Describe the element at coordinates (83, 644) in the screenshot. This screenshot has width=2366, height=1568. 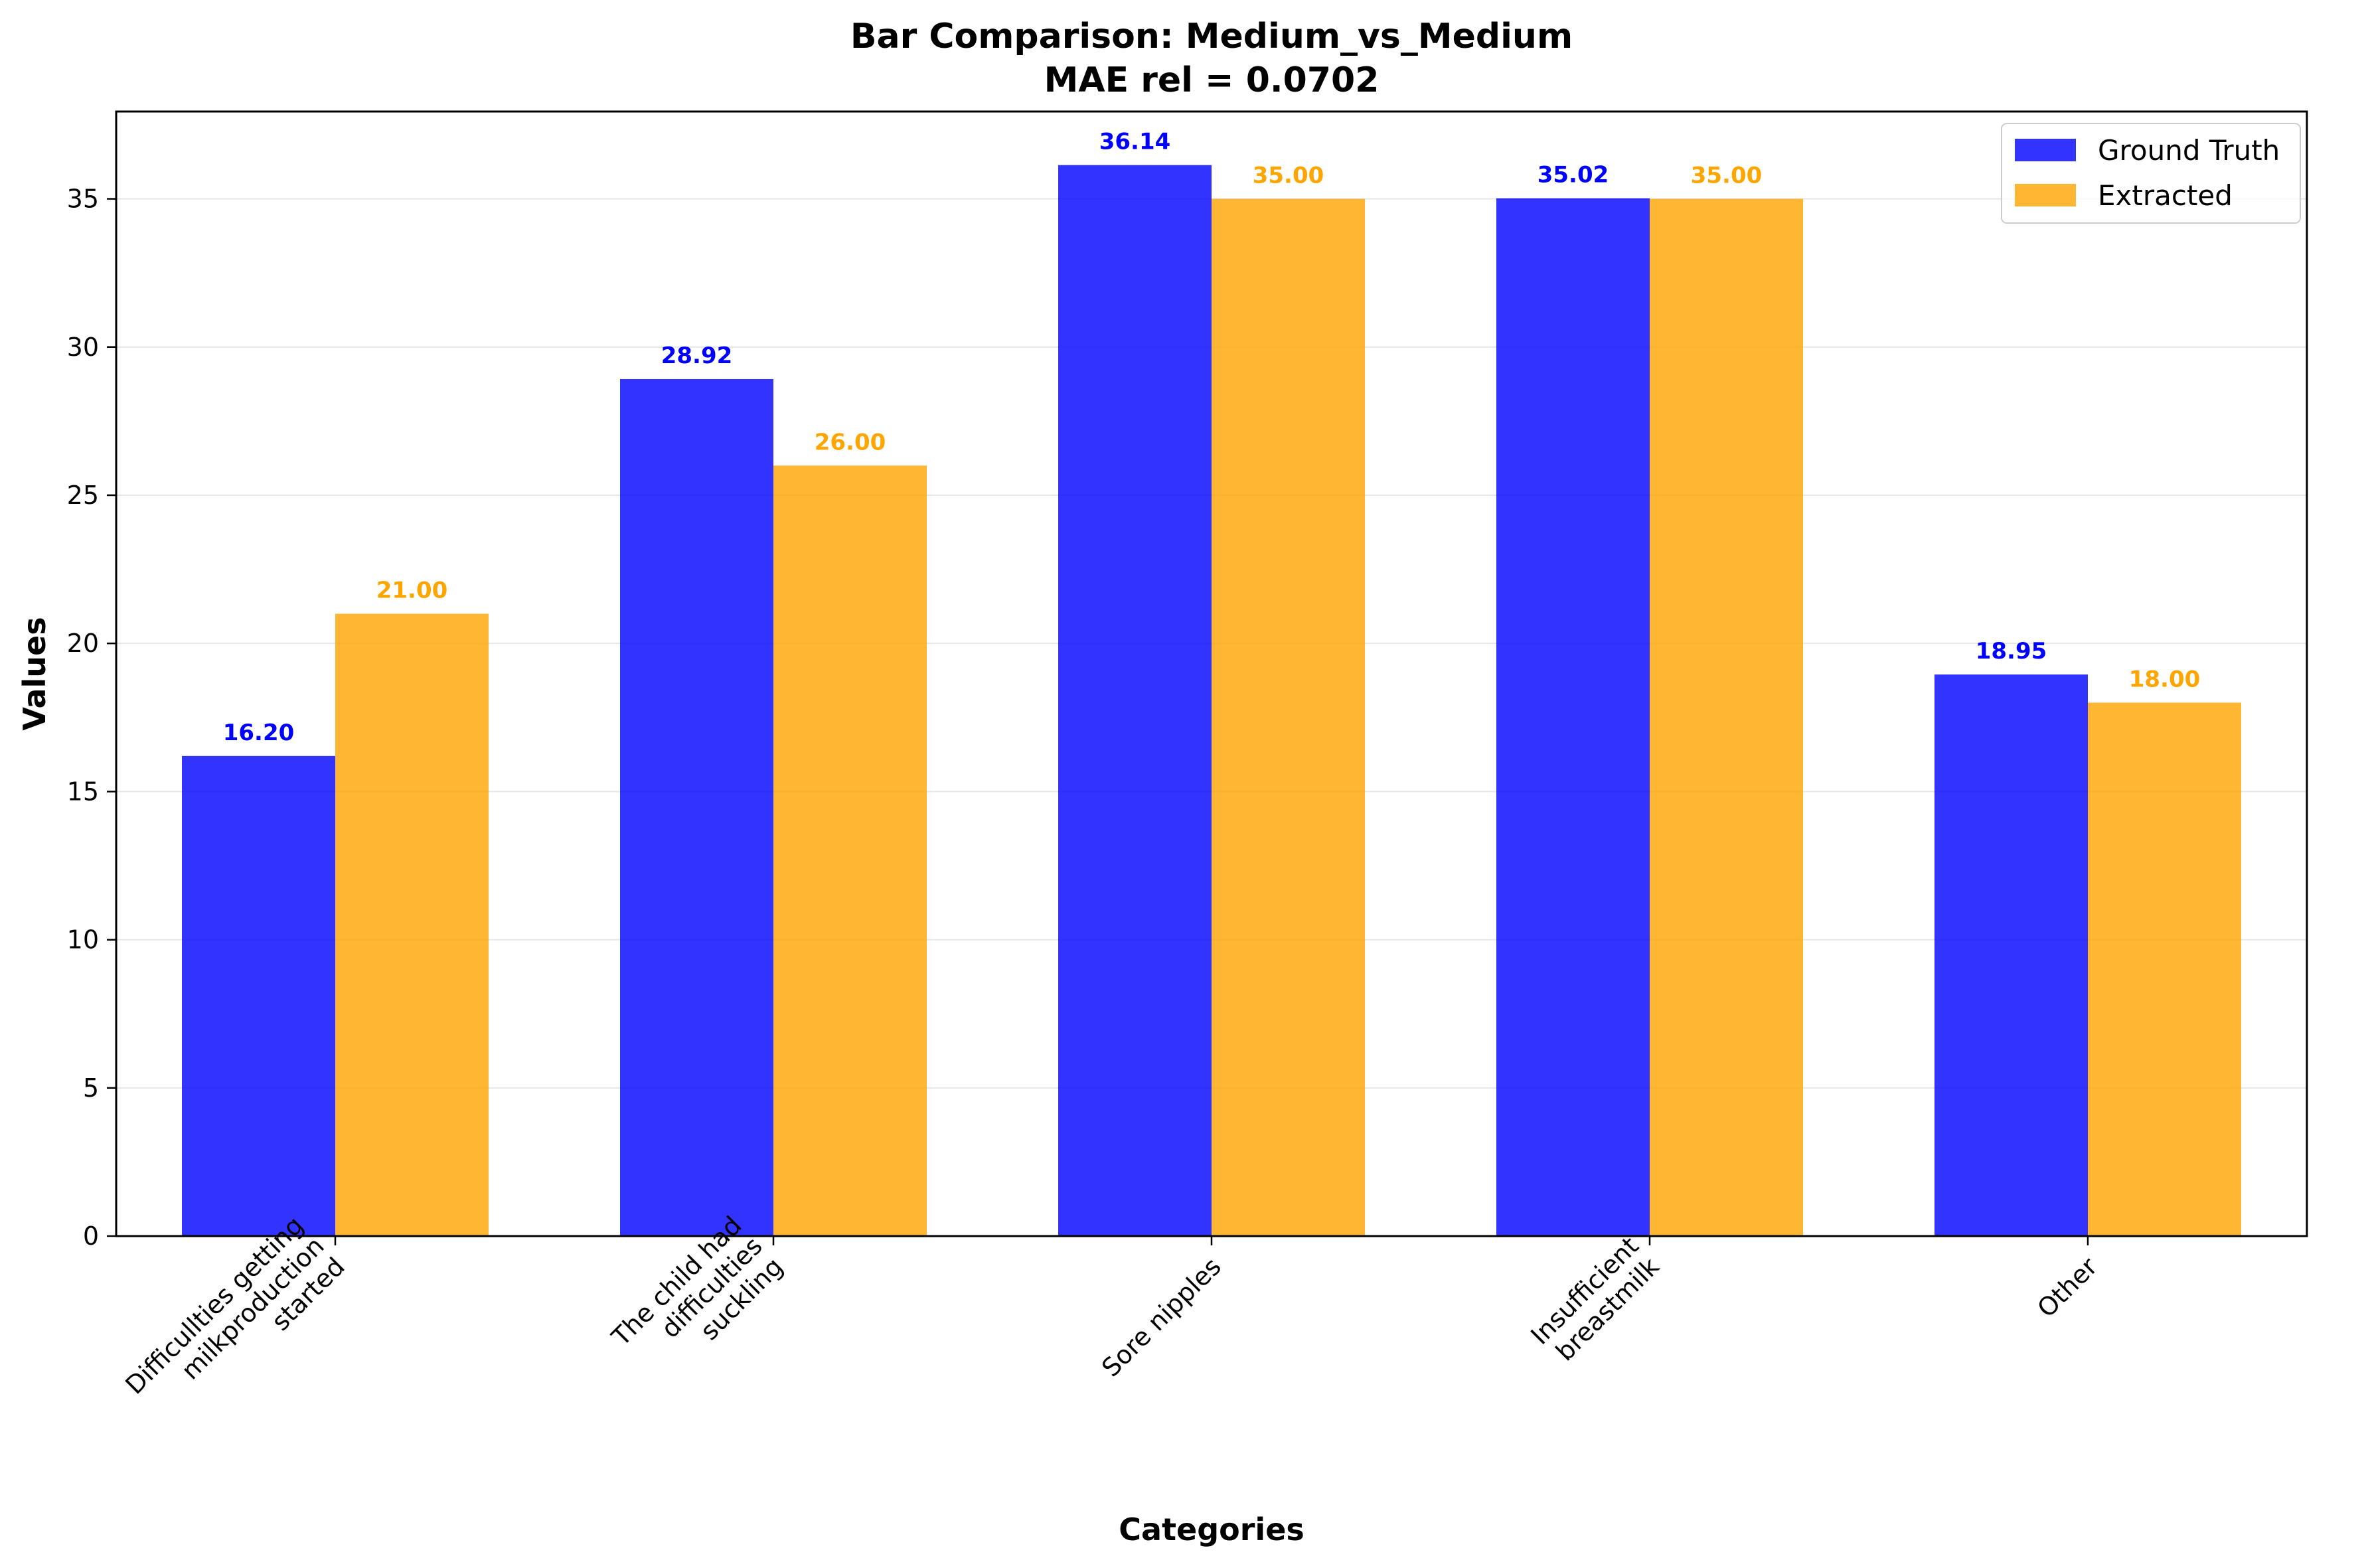
I see `y-tick-label: 20` at that location.